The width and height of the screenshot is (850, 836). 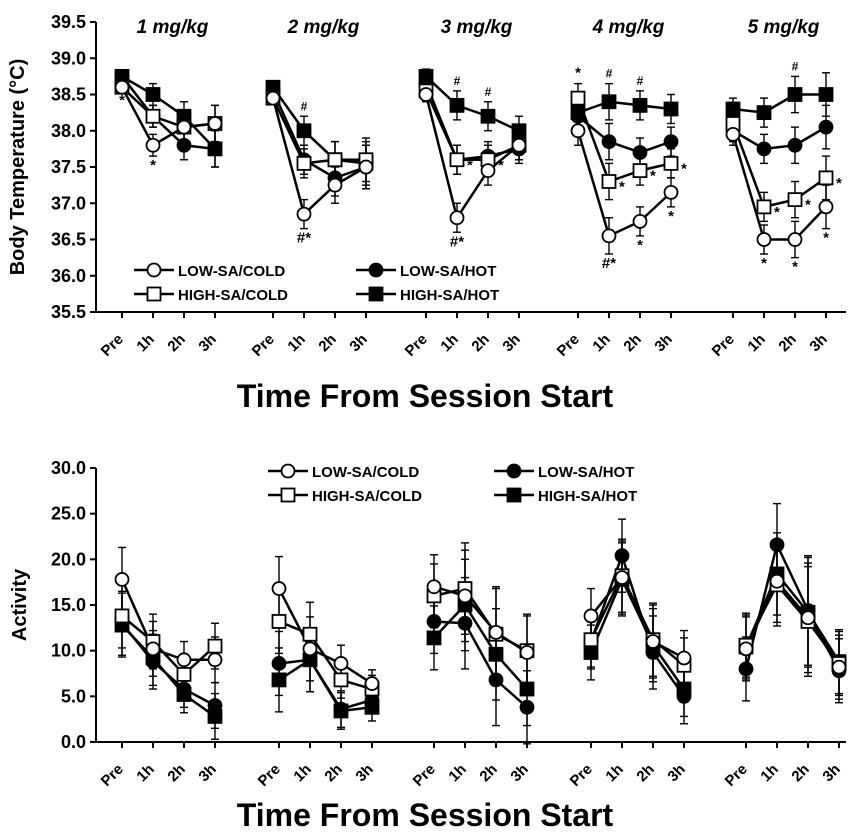 What do you see at coordinates (68, 468) in the screenshot?
I see `y-tick-label: 30.0` at bounding box center [68, 468].